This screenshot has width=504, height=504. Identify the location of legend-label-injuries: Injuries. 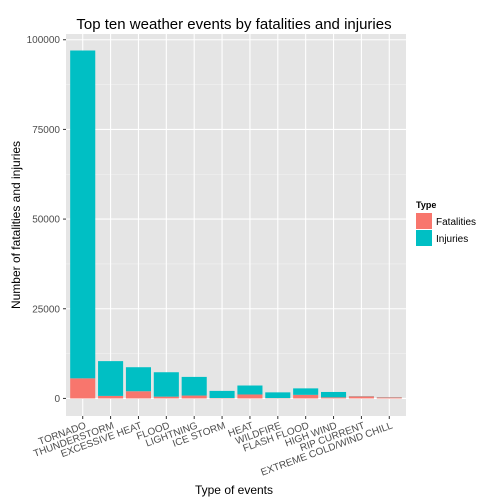
(452, 239).